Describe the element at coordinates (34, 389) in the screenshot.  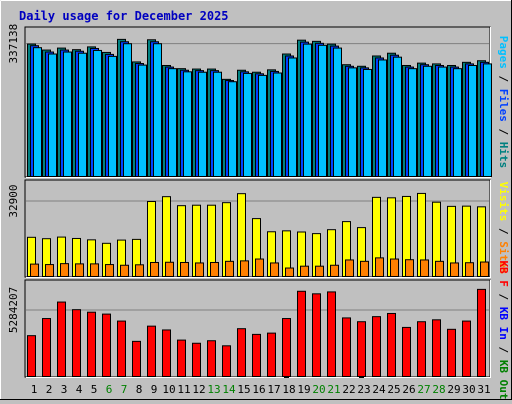
I see `day-label-1: 1` at that location.